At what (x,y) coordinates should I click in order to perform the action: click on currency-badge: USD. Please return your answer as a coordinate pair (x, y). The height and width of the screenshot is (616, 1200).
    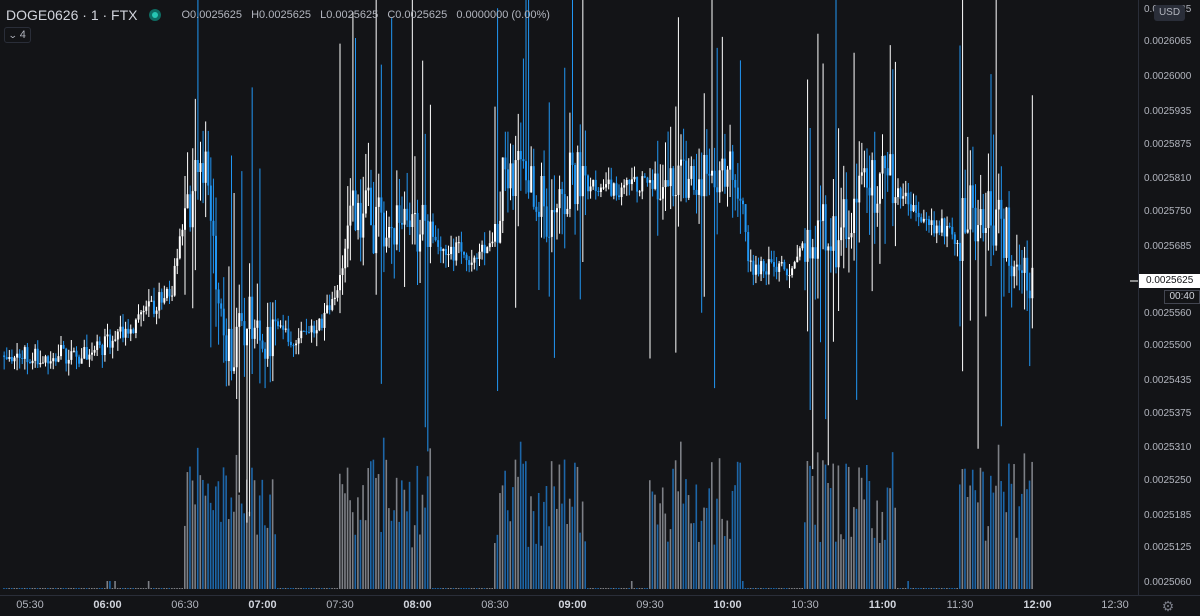
    Looking at the image, I should click on (1169, 13).